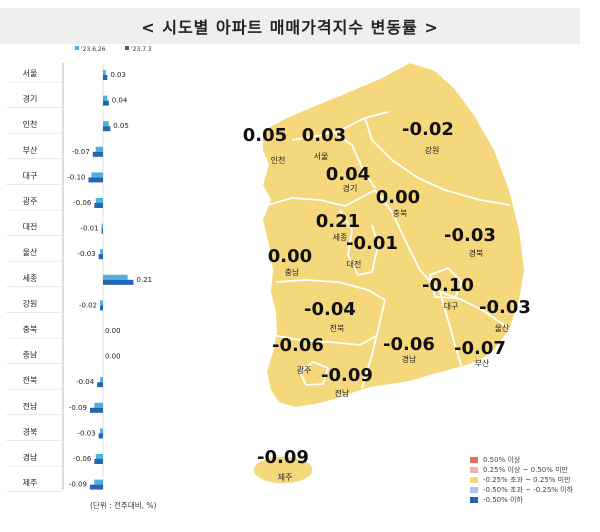  I want to click on region-value: 0.00, so click(398, 197).